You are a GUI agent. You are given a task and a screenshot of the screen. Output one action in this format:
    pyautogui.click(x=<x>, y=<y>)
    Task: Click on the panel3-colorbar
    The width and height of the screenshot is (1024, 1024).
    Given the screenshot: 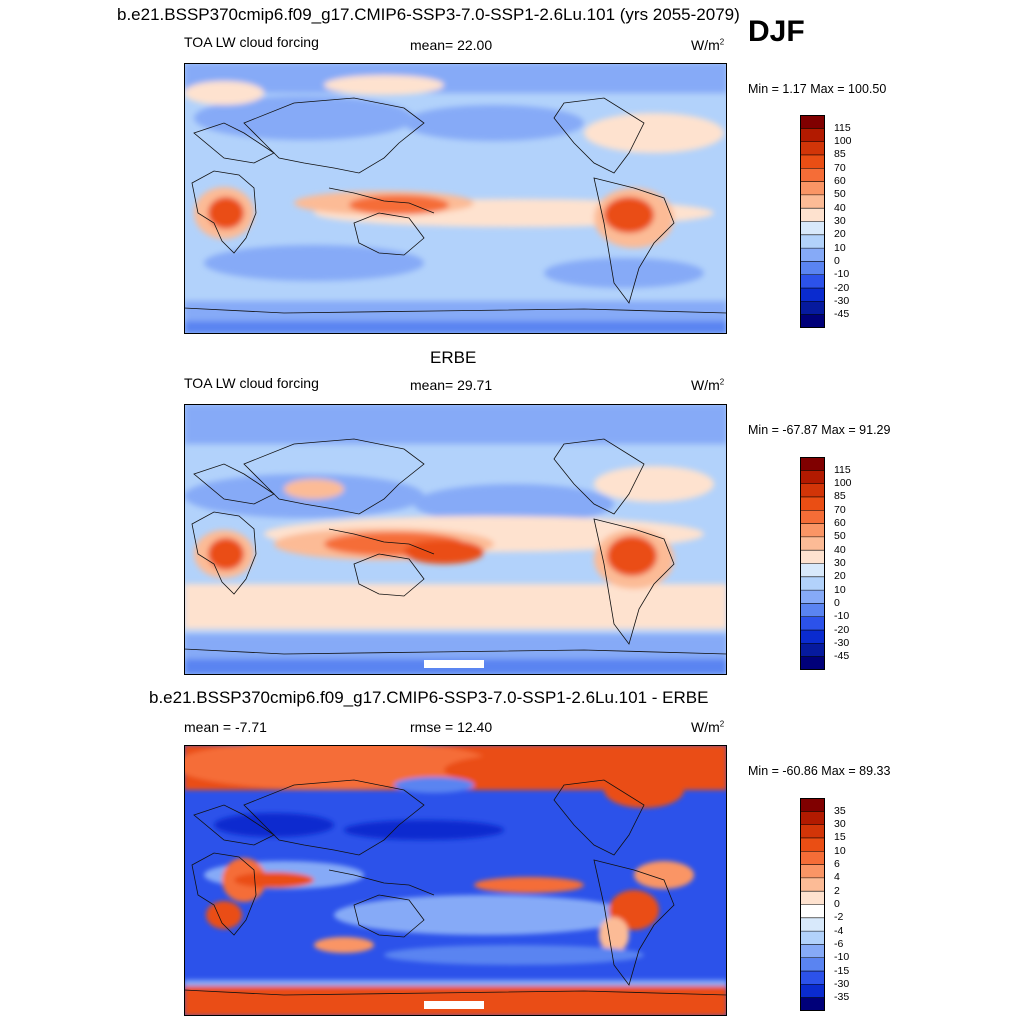 What is the action you would take?
    pyautogui.click(x=812, y=904)
    